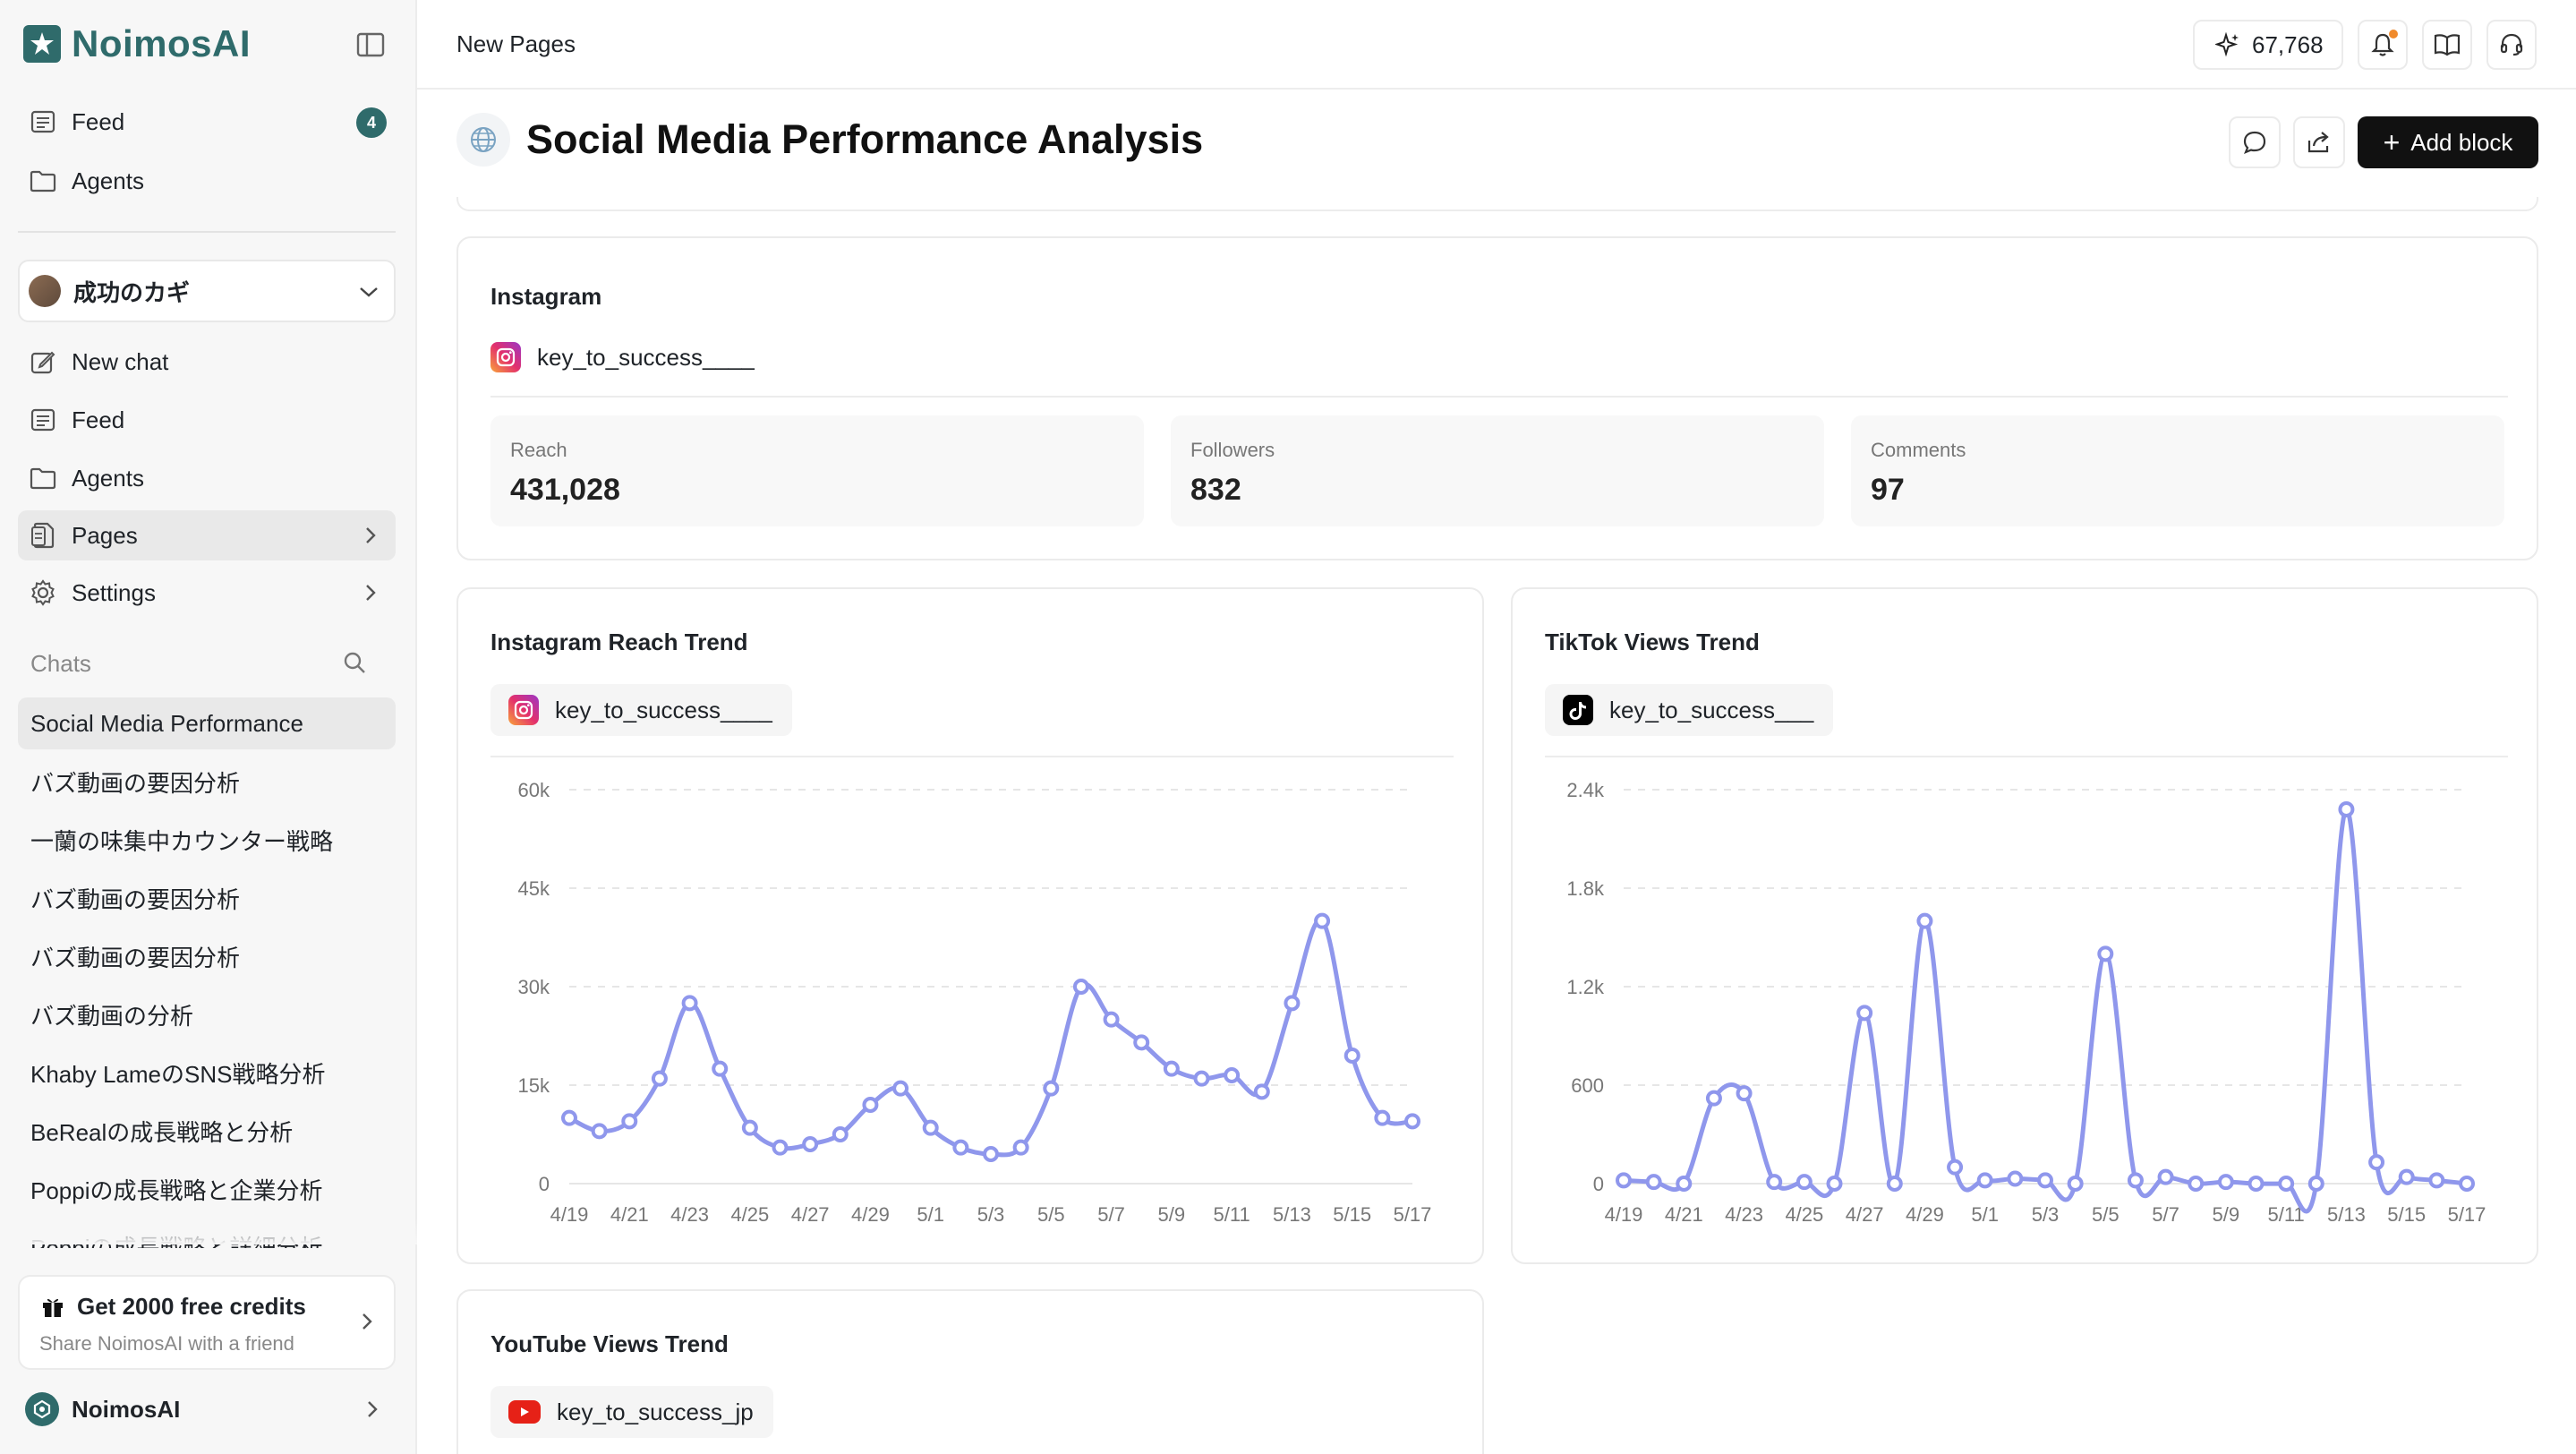 The height and width of the screenshot is (1454, 2576). Describe the element at coordinates (2319, 142) in the screenshot. I see `share-button` at that location.